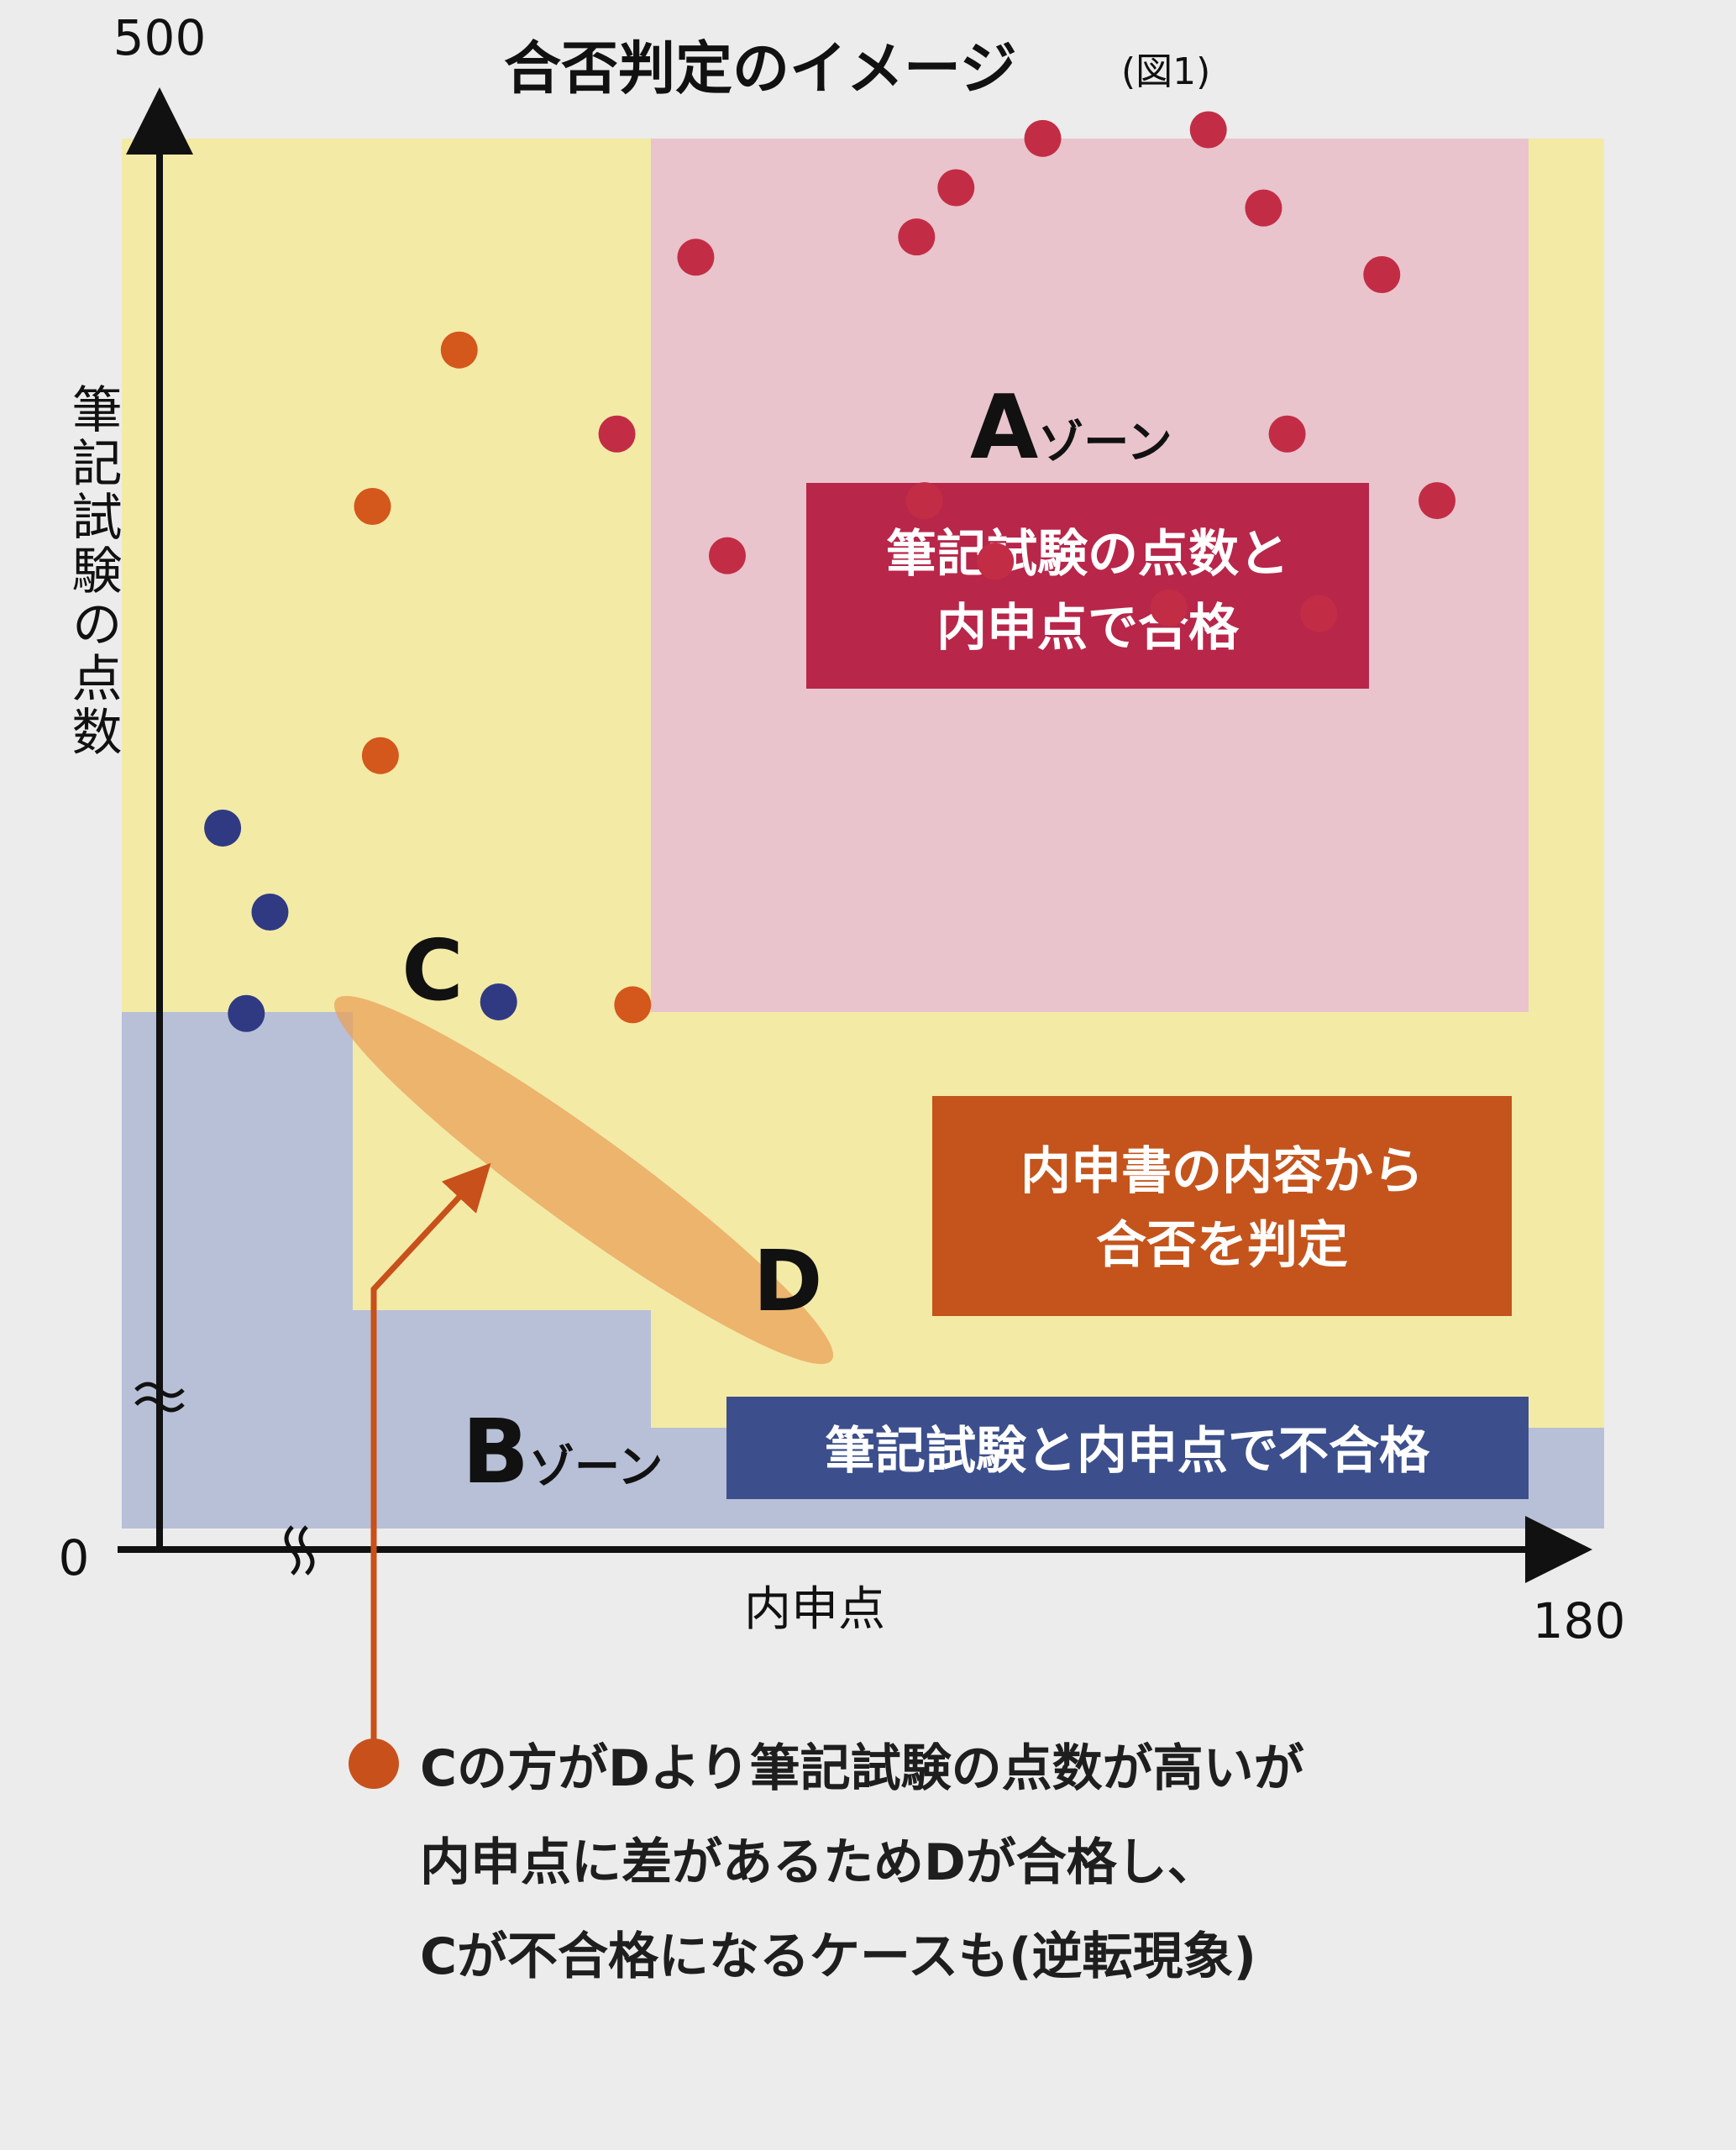 The image size is (1736, 2150). I want to click on b-zone-label: Bゾーン, so click(562, 1452).